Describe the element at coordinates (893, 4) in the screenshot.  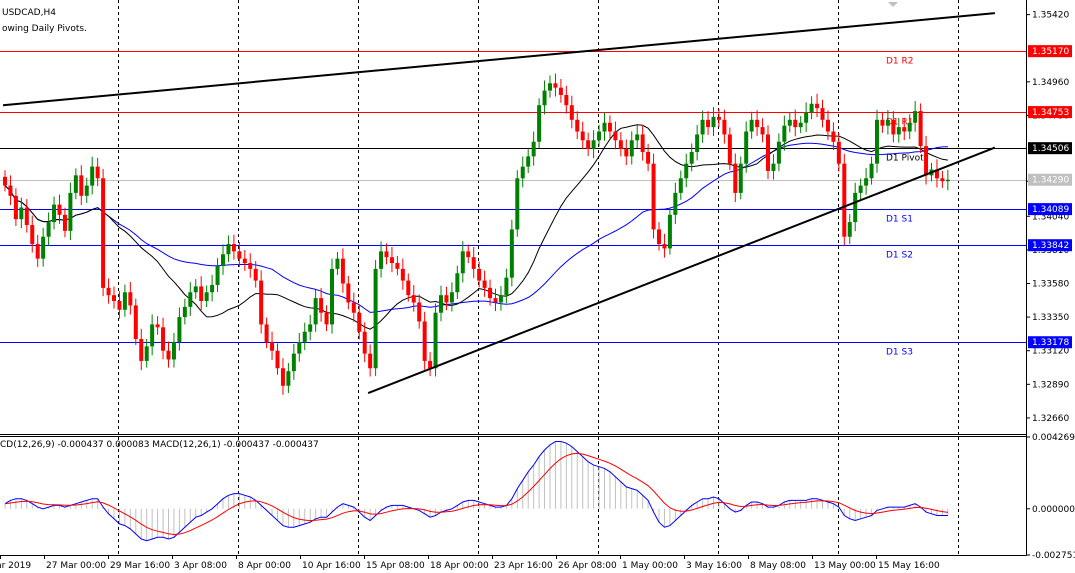
I see `chart-shift-marker` at that location.